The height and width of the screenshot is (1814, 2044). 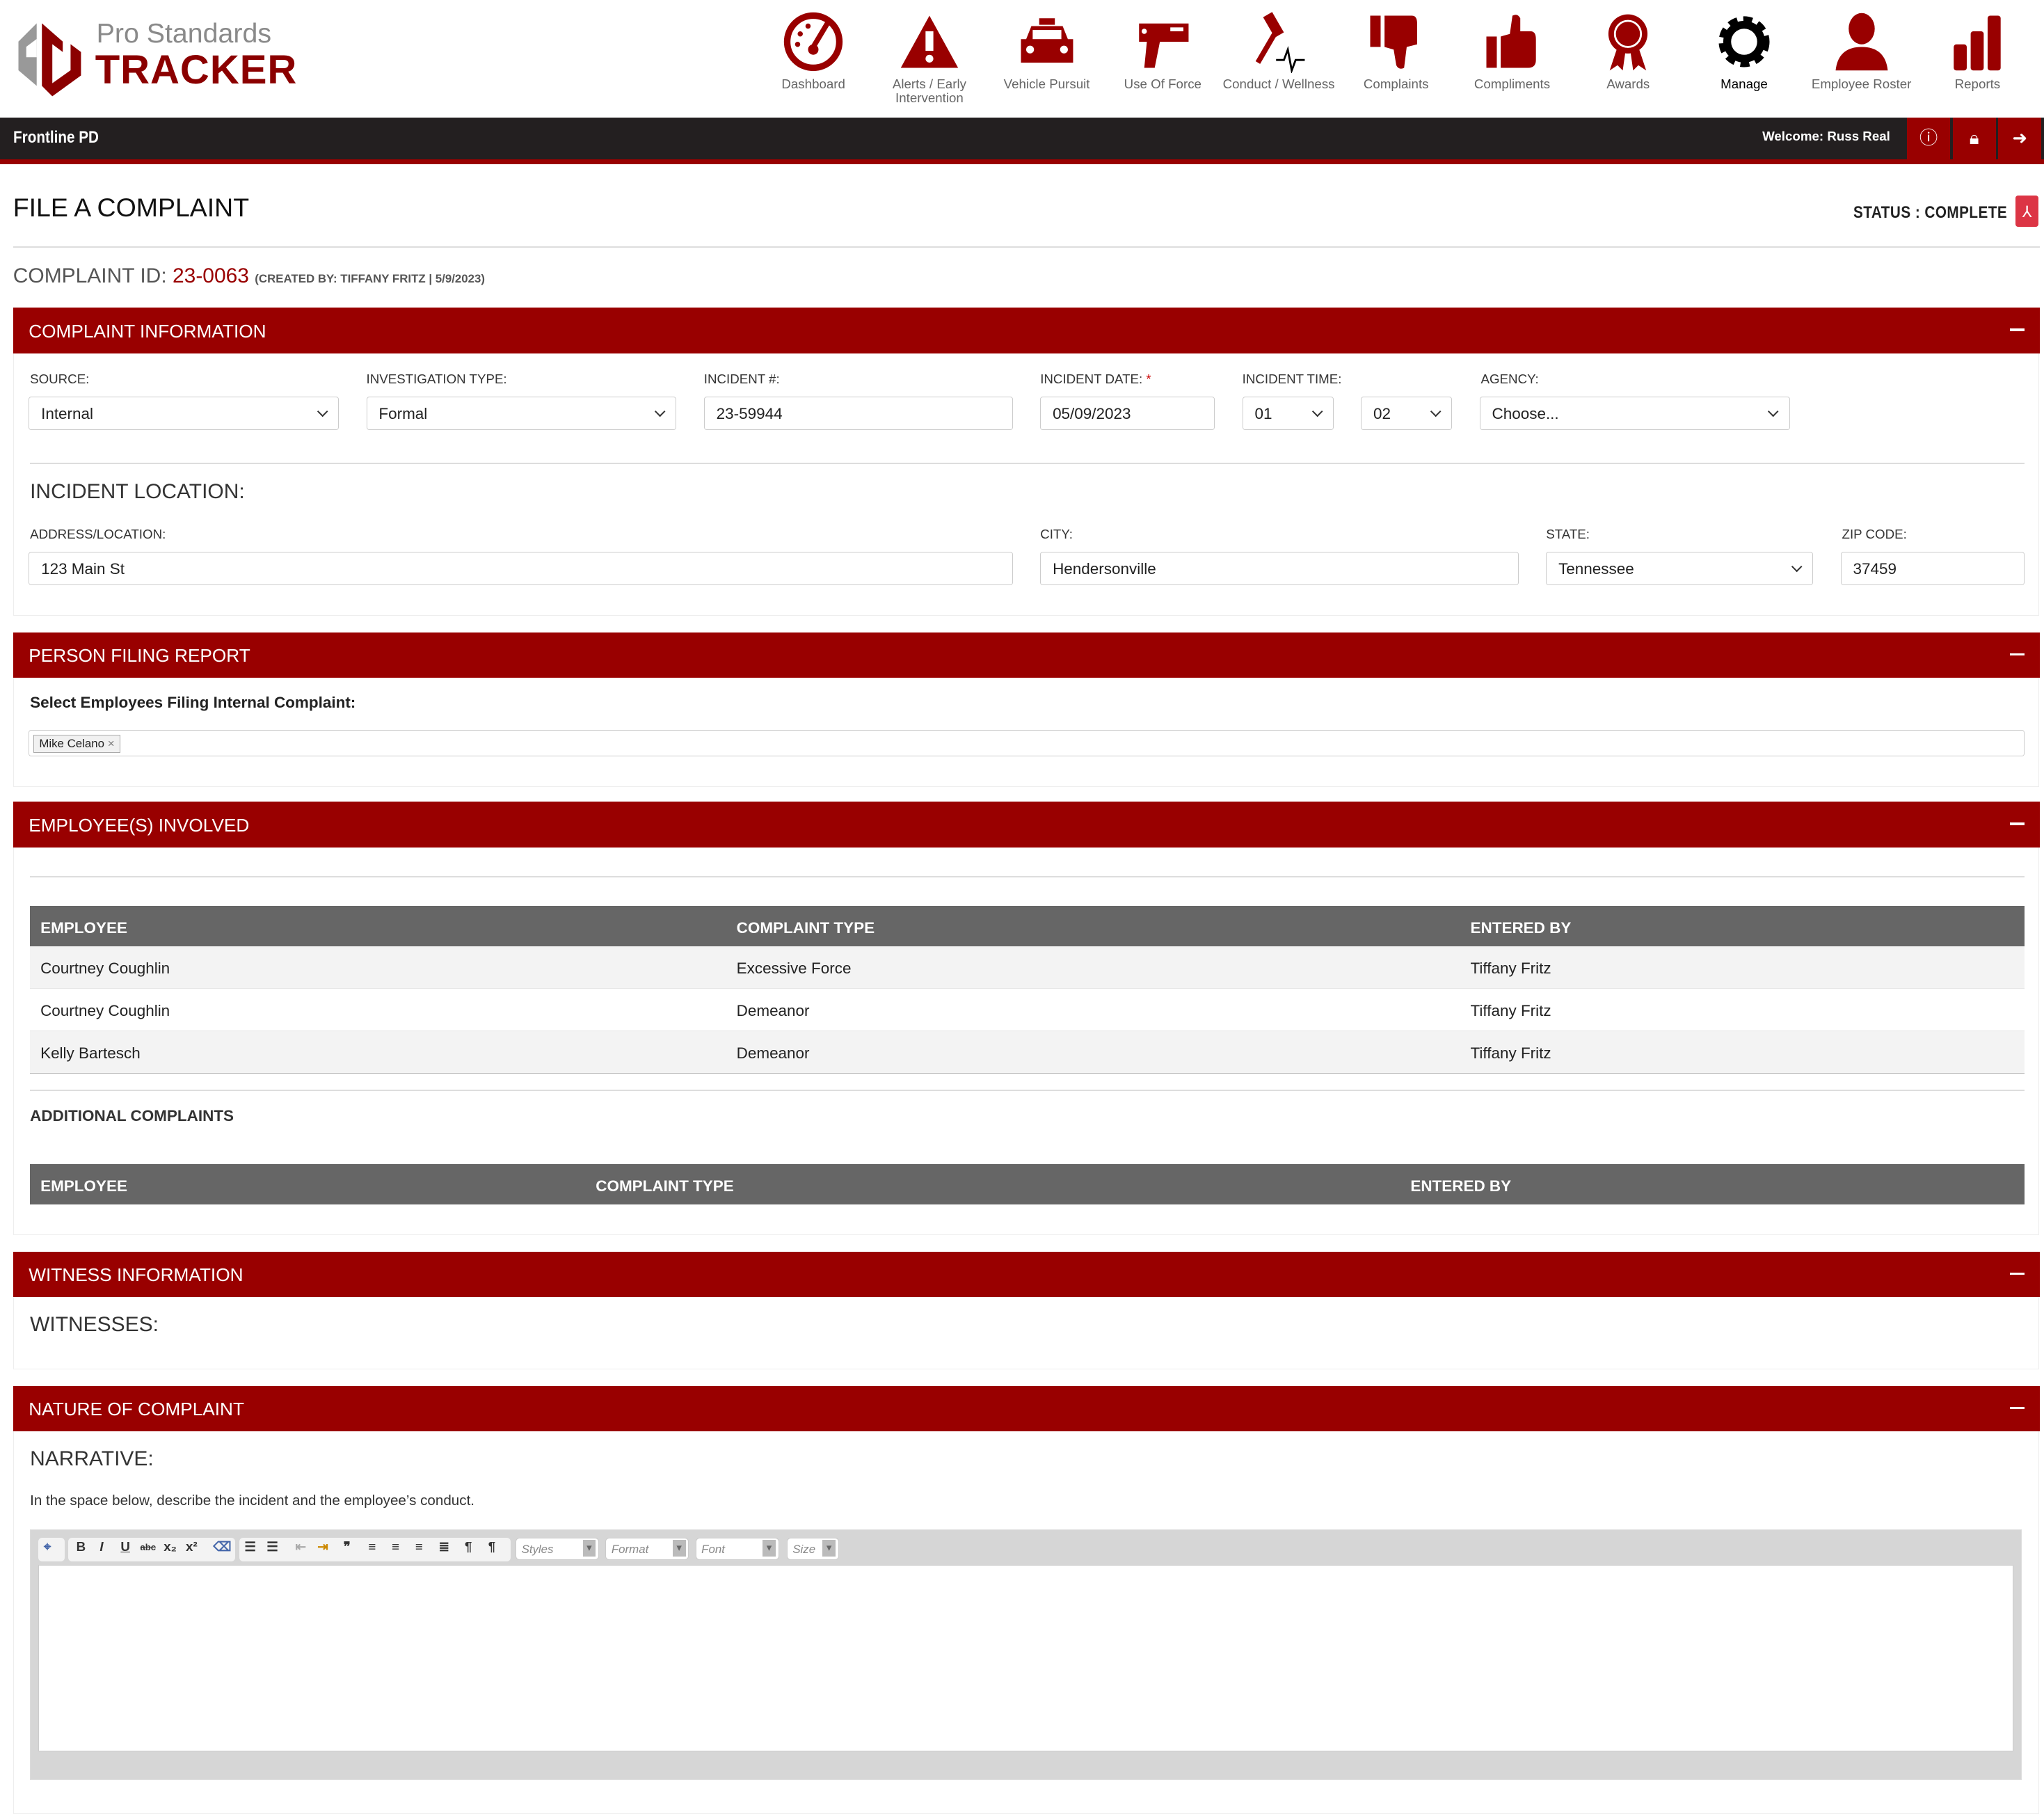 What do you see at coordinates (148, 1546) in the screenshot?
I see `strikethrough-icon: abc` at bounding box center [148, 1546].